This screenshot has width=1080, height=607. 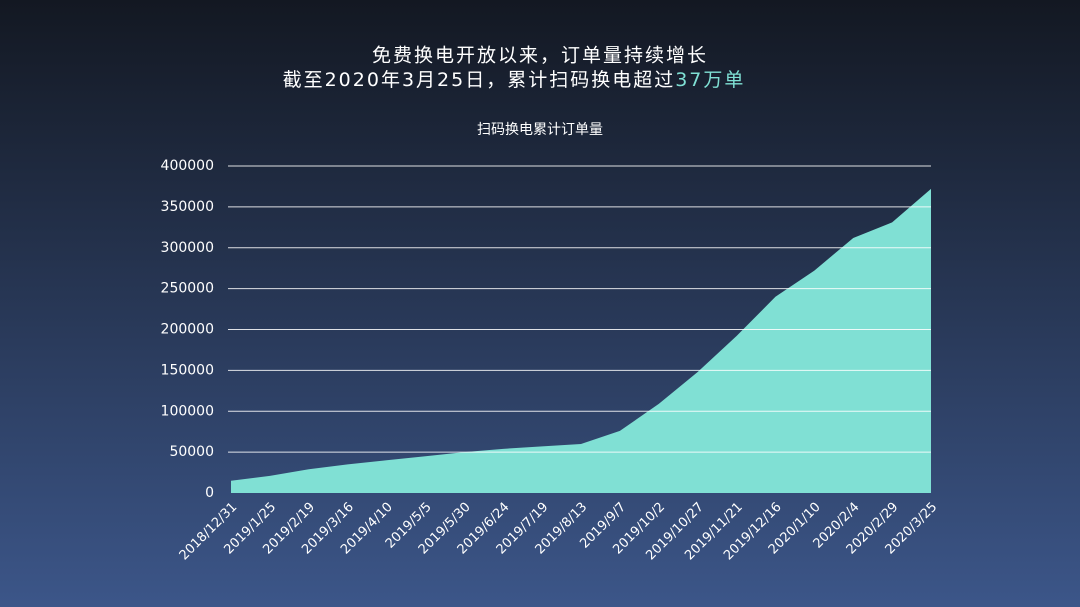 What do you see at coordinates (209, 493) in the screenshot?
I see `y-tick-label: 0` at bounding box center [209, 493].